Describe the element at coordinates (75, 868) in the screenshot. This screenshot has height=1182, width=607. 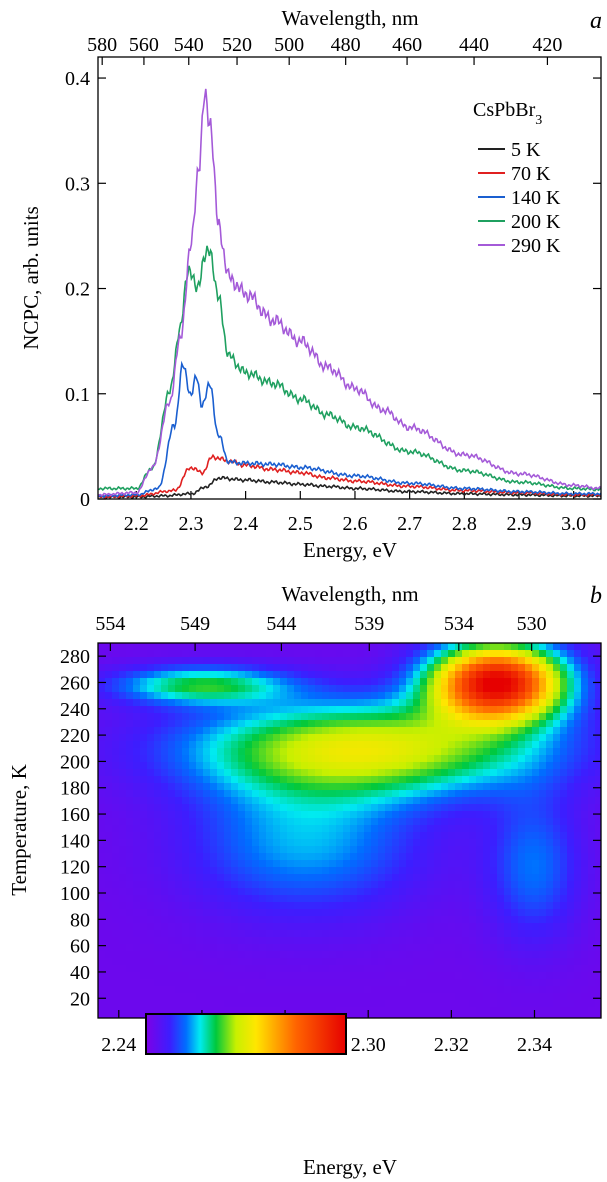
I see `b-y-tick-label: 120` at that location.